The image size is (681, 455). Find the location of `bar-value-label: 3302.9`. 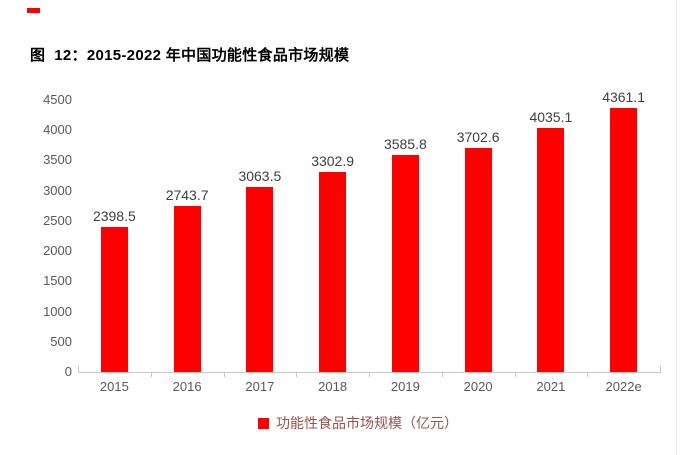

bar-value-label: 3302.9 is located at coordinates (333, 161).